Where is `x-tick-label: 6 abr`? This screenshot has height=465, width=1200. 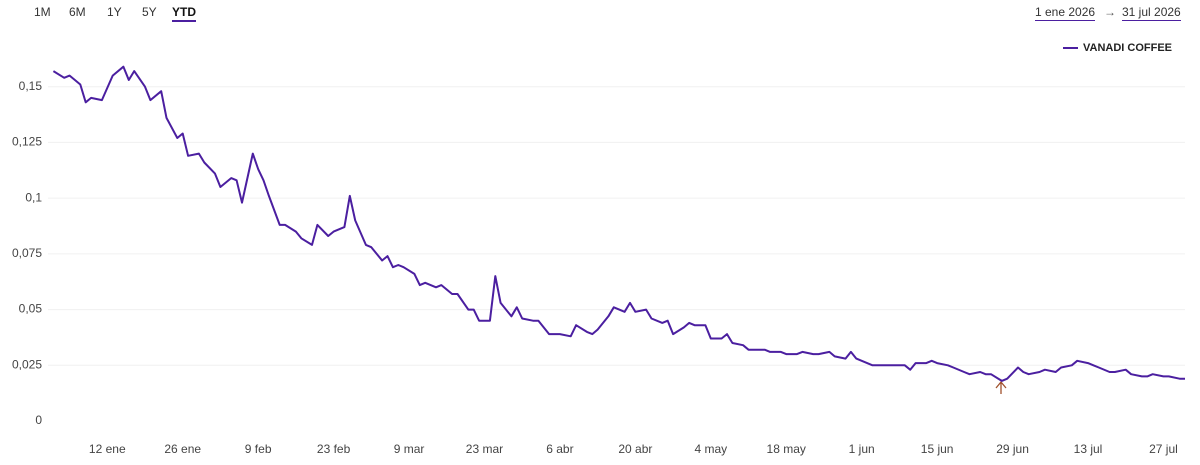 x-tick-label: 6 abr is located at coordinates (559, 449).